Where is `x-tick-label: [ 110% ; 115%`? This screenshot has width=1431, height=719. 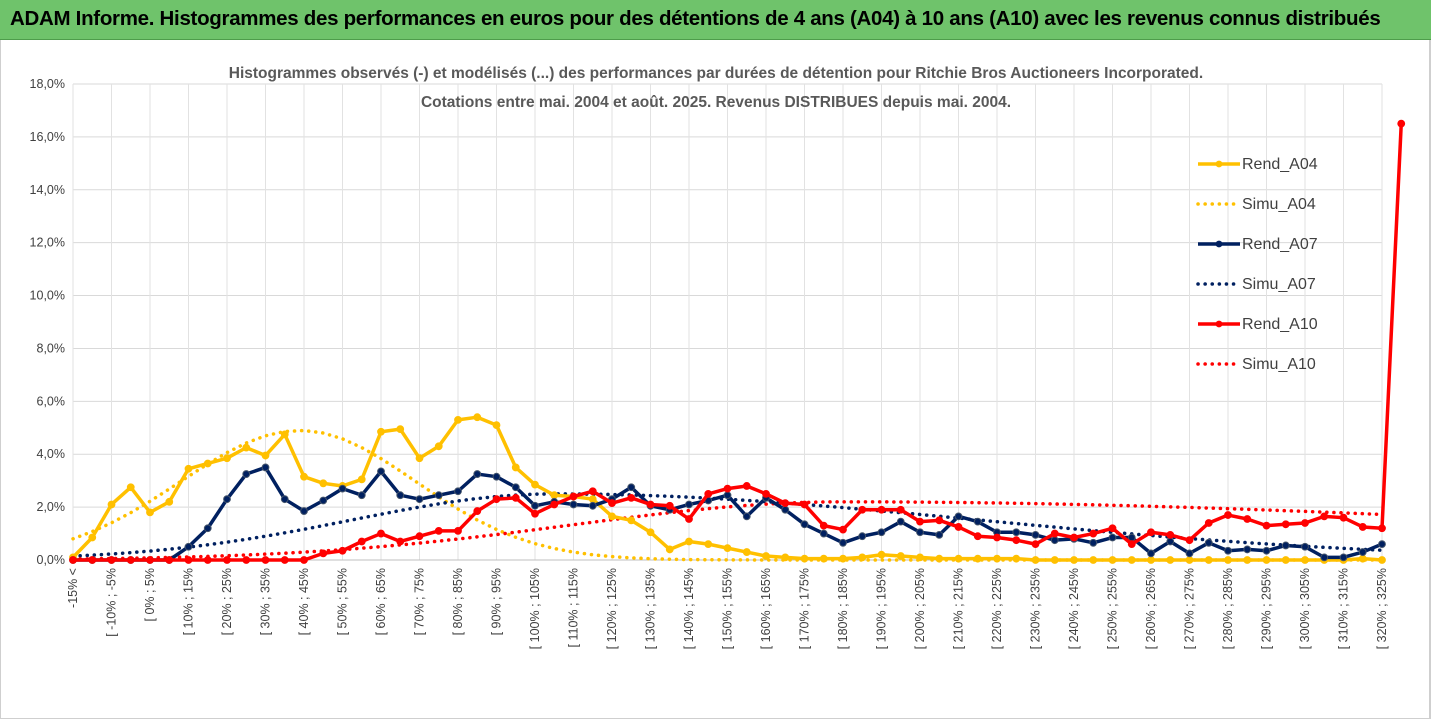 x-tick-label: [ 110% ; 115% is located at coordinates (574, 607).